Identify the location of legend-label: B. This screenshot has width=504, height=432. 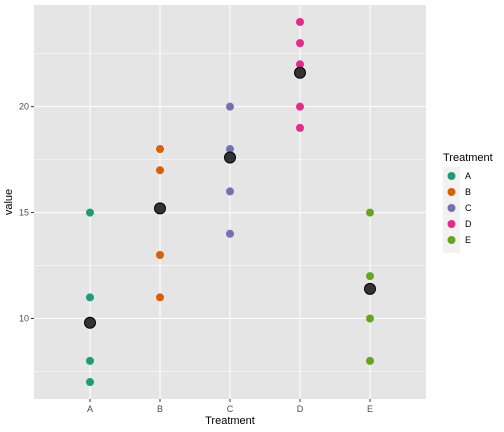
(468, 192).